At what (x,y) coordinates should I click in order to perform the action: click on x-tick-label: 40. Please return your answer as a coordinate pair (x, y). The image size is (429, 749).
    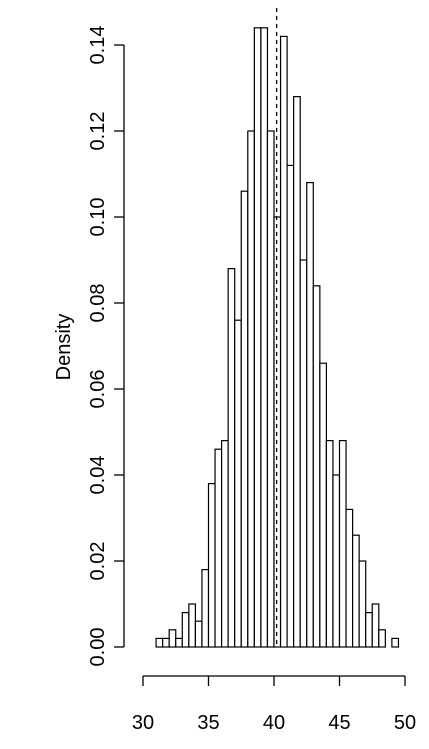
    Looking at the image, I should click on (274, 723).